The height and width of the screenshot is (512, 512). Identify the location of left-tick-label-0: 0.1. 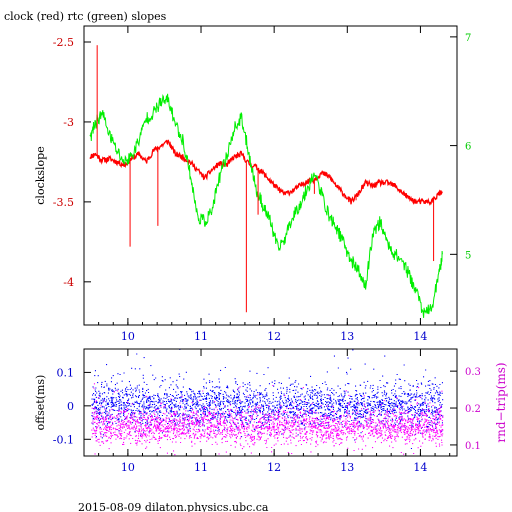
(66, 372).